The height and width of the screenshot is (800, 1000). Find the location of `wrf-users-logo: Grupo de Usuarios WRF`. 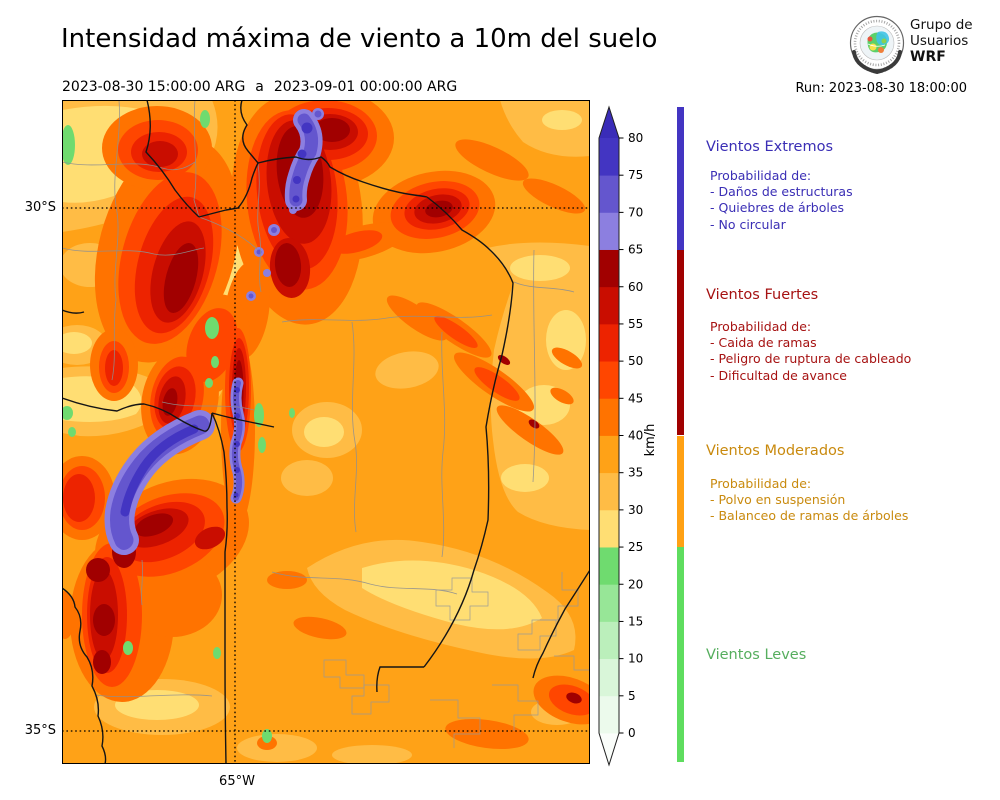

wrf-users-logo: Grupo de Usuarios WRF is located at coordinates (924, 45).